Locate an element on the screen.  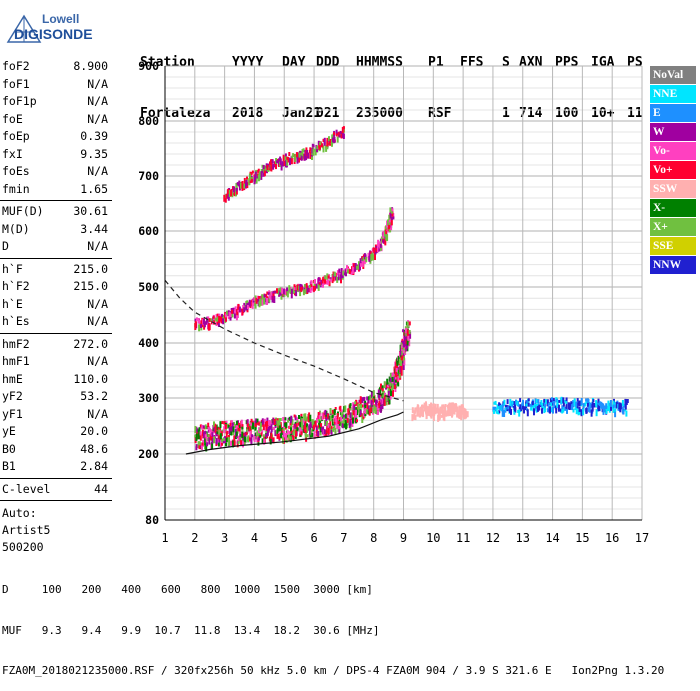
legend-item: Vo+ is located at coordinates (673, 170).